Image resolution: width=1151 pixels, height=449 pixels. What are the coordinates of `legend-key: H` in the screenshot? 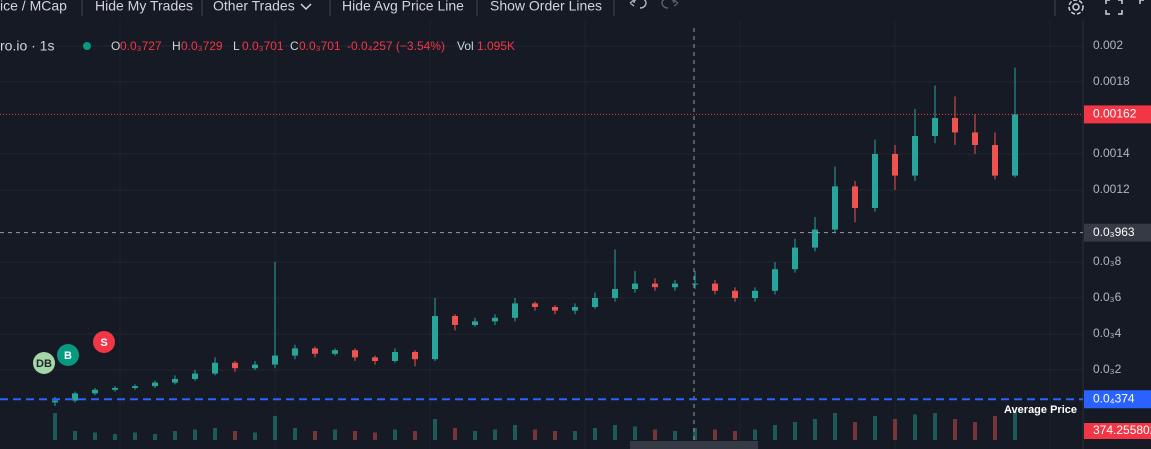 It's located at (176, 46).